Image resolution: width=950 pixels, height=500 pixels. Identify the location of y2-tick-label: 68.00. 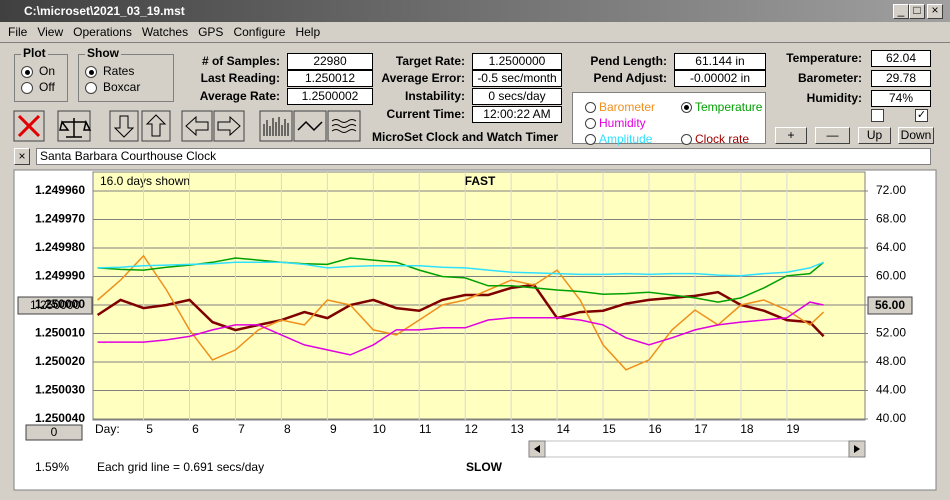
(891, 219).